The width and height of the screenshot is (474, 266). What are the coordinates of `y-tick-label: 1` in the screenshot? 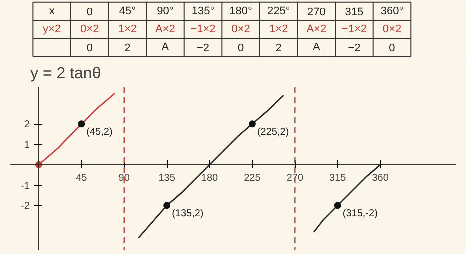 It's located at (27, 146).